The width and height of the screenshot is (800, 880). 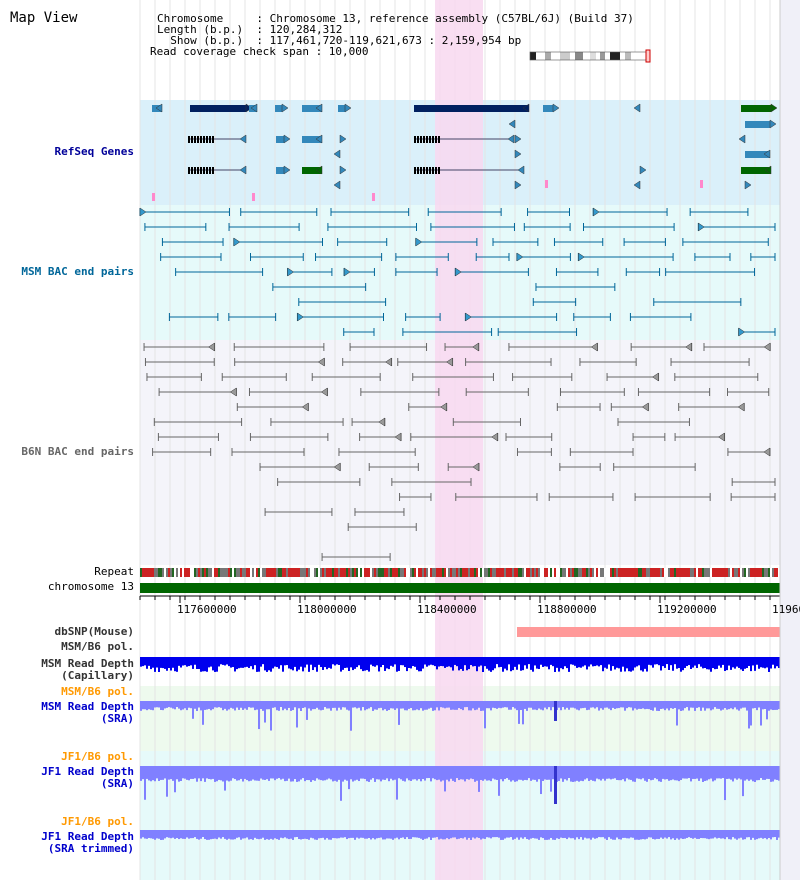 I want to click on track-label-msm-depth-capillary: MSM Read Depth (Capillary), so click(x=87, y=669).